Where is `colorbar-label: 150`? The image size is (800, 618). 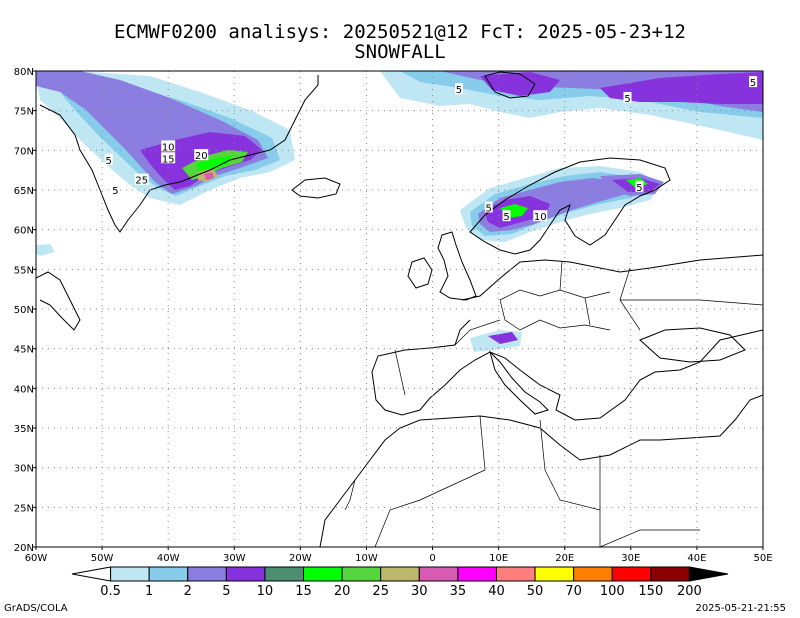
colorbar-label: 150 is located at coordinates (650, 591).